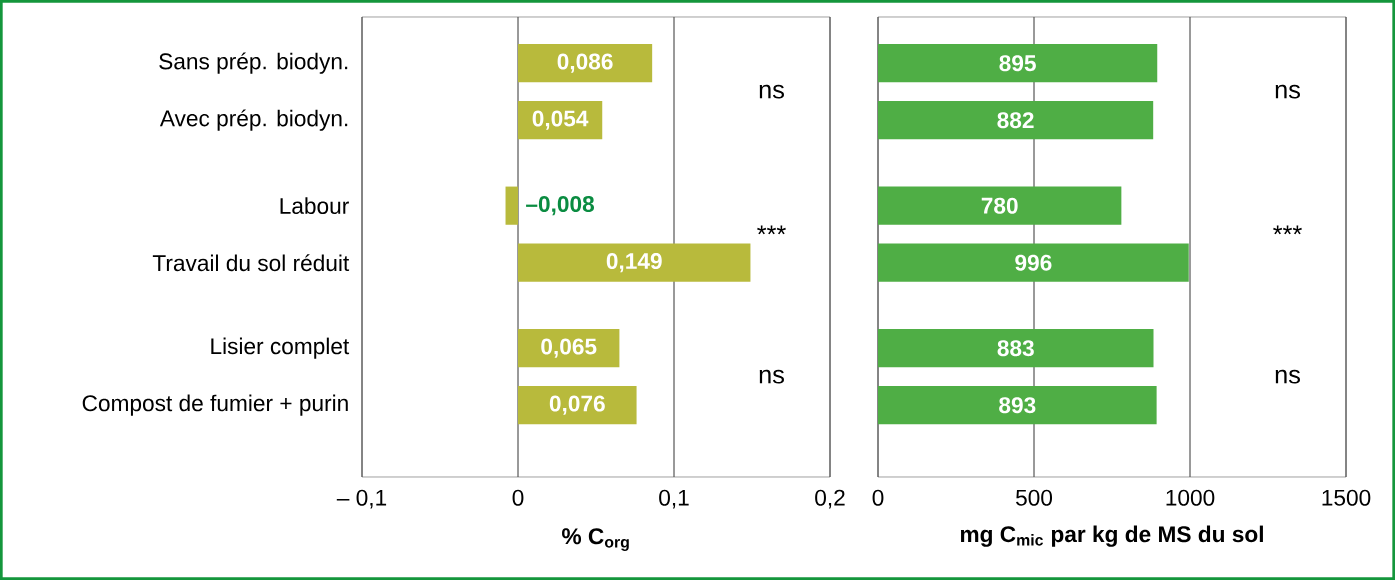 This screenshot has width=1395, height=580. Describe the element at coordinates (253, 63) in the screenshot. I see `y-tick-label: Sans prép. biodyn.` at that location.